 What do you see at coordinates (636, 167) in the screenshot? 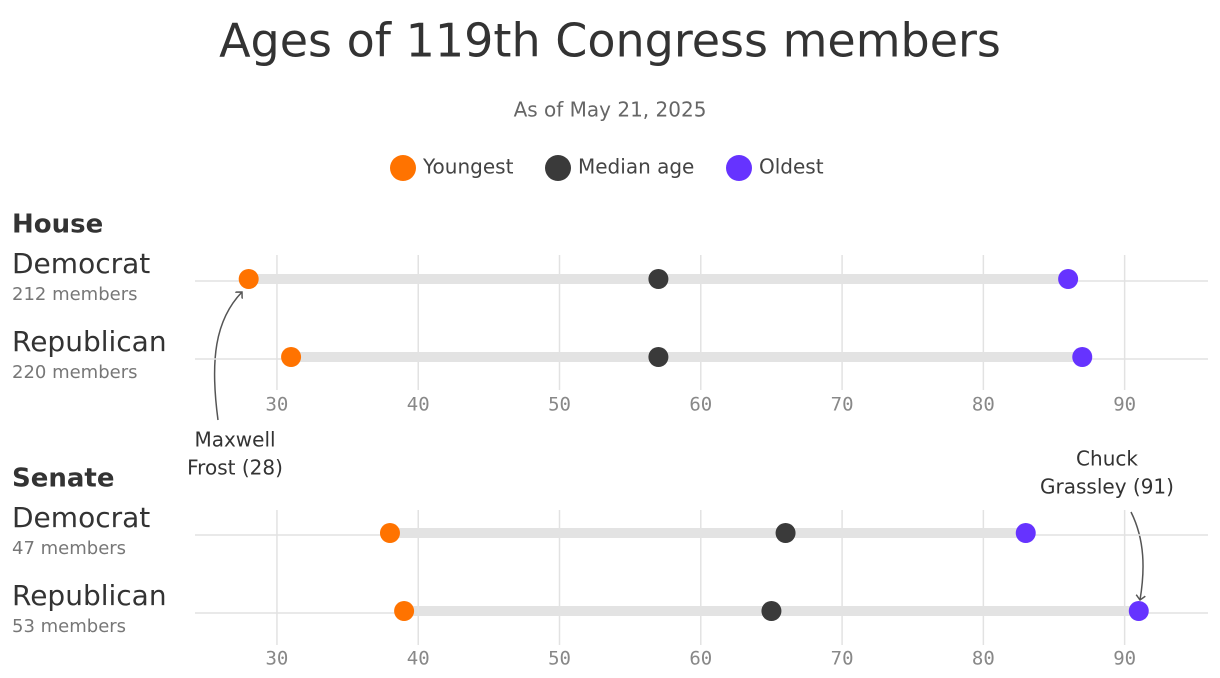
I see `legend-label: Median age` at bounding box center [636, 167].